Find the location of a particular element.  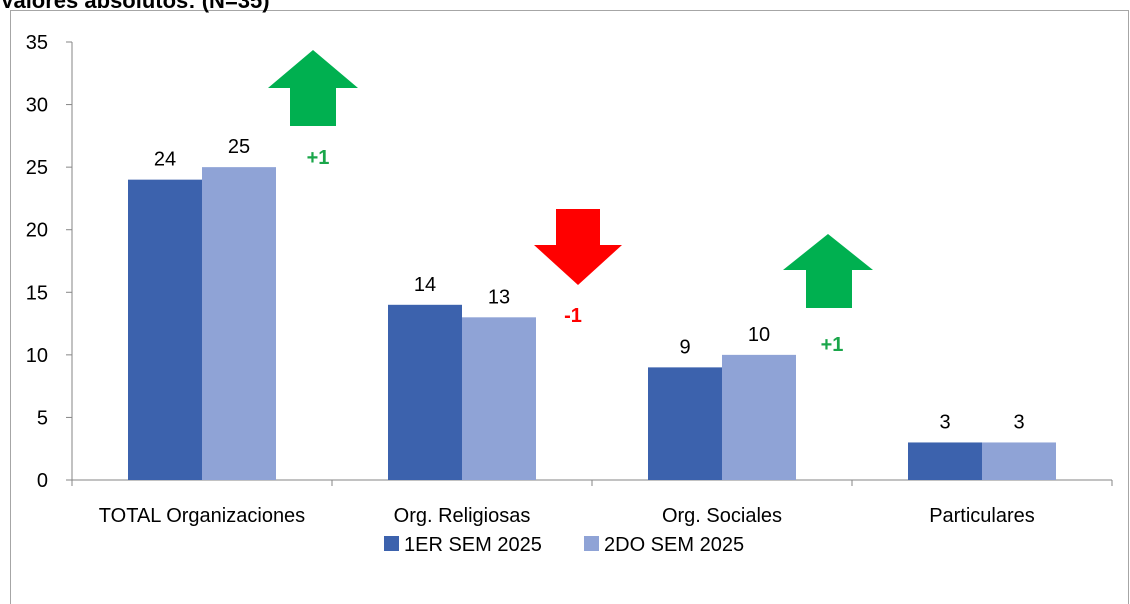

y-tick-label: 10 is located at coordinates (37, 356).